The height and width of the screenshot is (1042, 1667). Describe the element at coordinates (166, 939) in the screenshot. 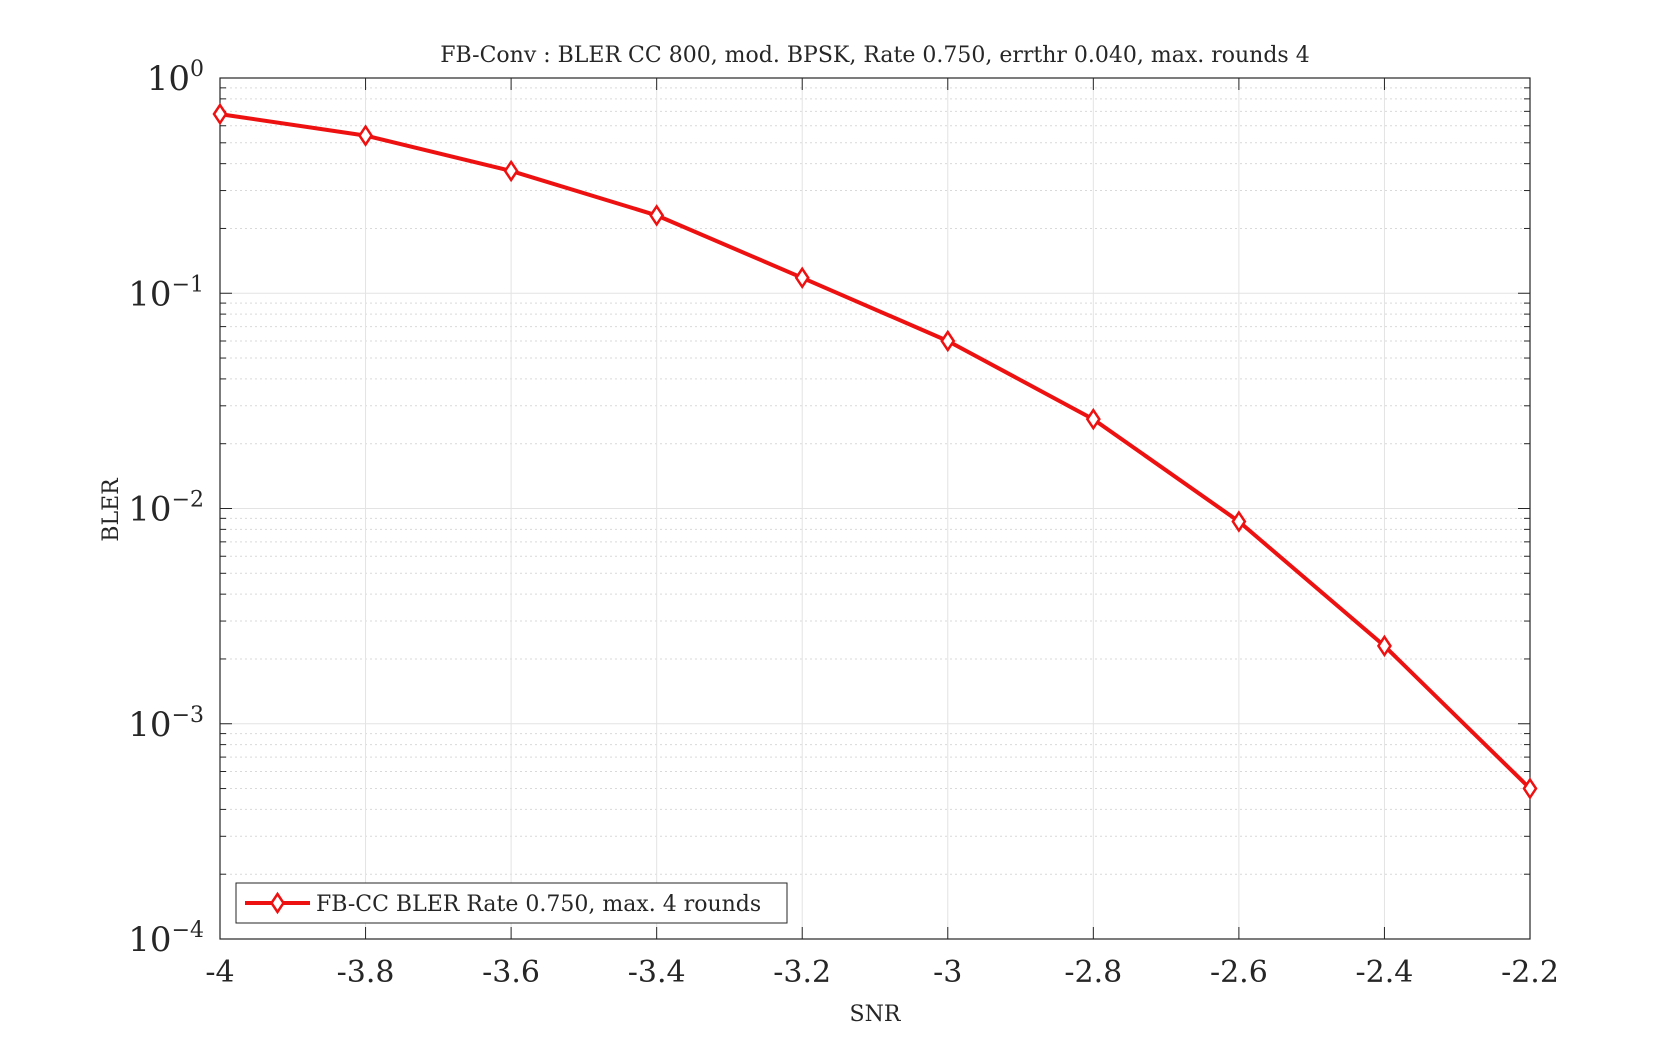

I see `y-tick-label: 10⁻⁴` at that location.